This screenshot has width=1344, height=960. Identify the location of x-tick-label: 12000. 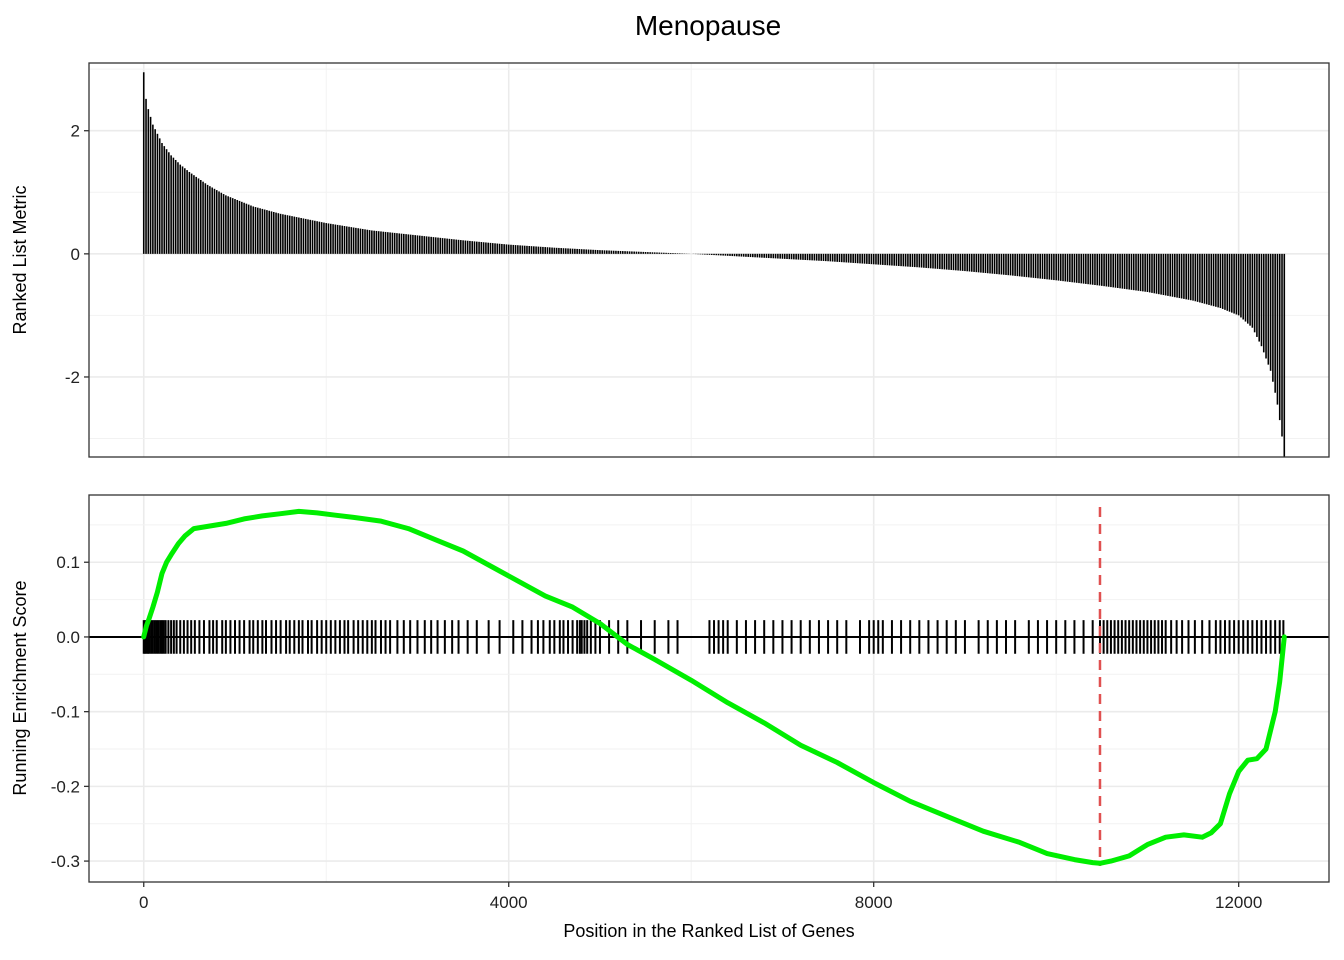
(1238, 902).